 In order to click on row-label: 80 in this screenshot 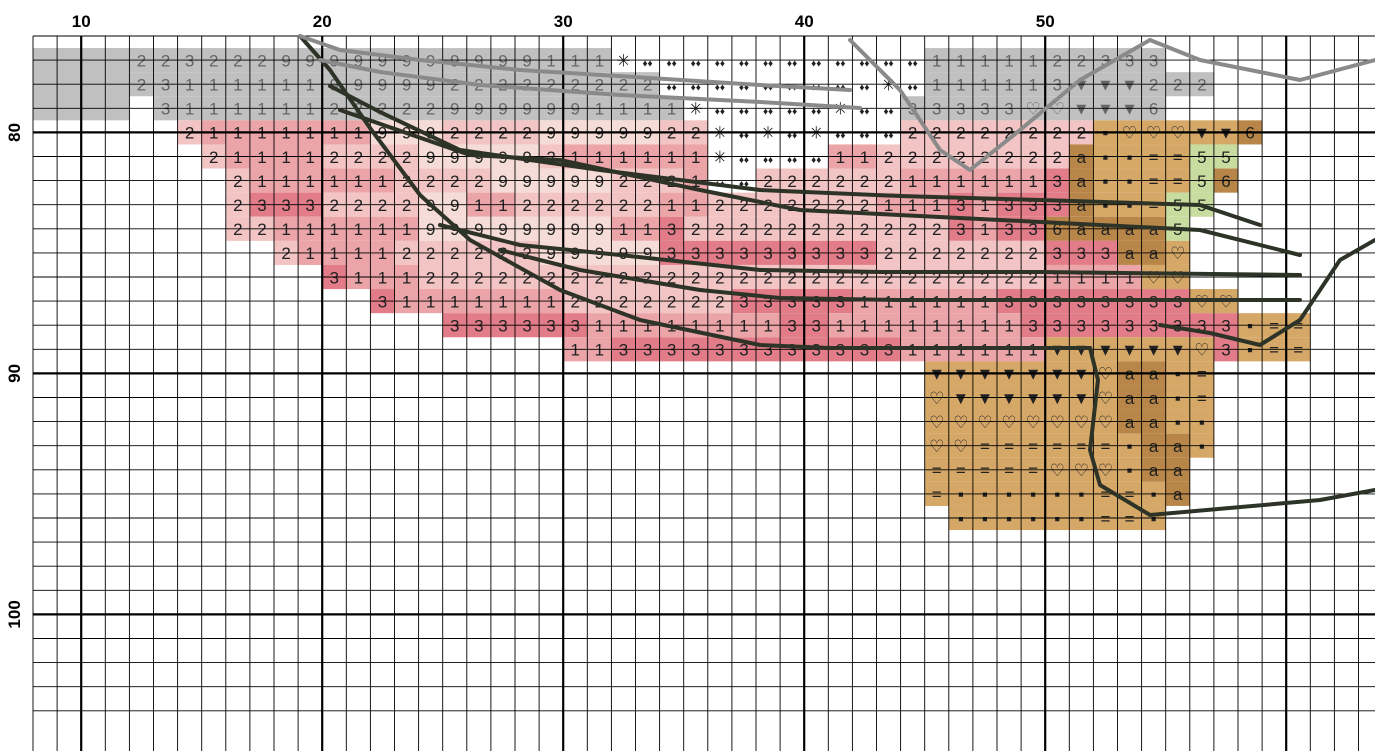, I will do `click(14, 132)`.